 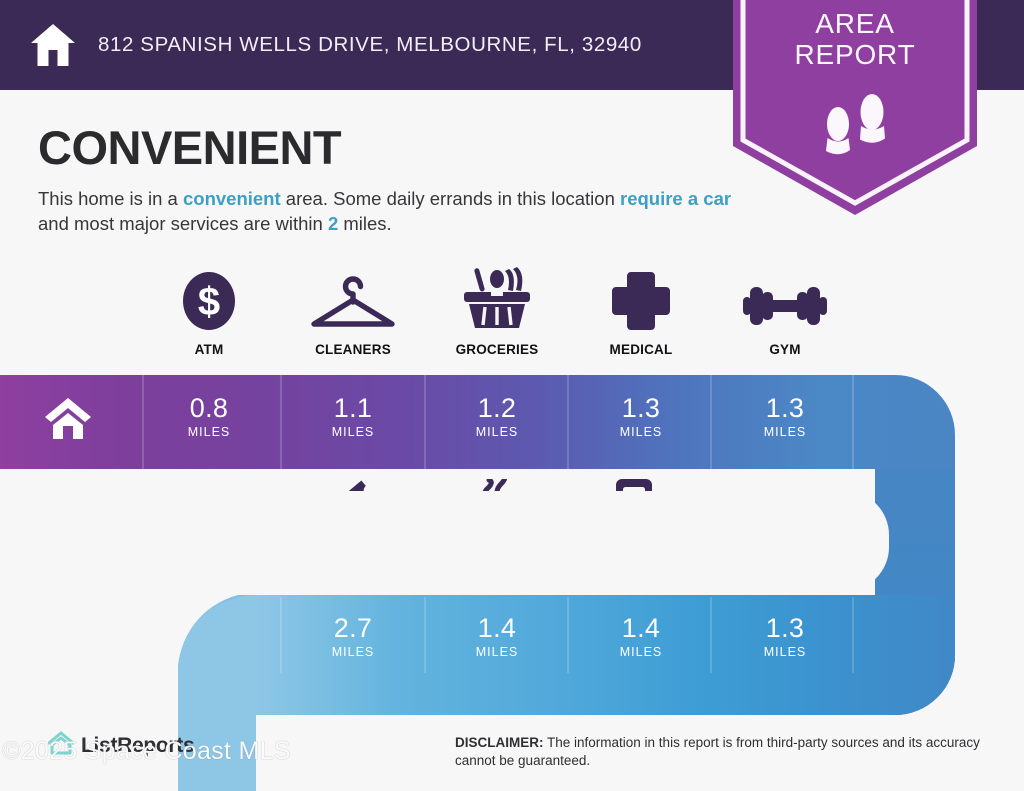 I want to click on page-title: CONVENIENT, so click(x=190, y=147).